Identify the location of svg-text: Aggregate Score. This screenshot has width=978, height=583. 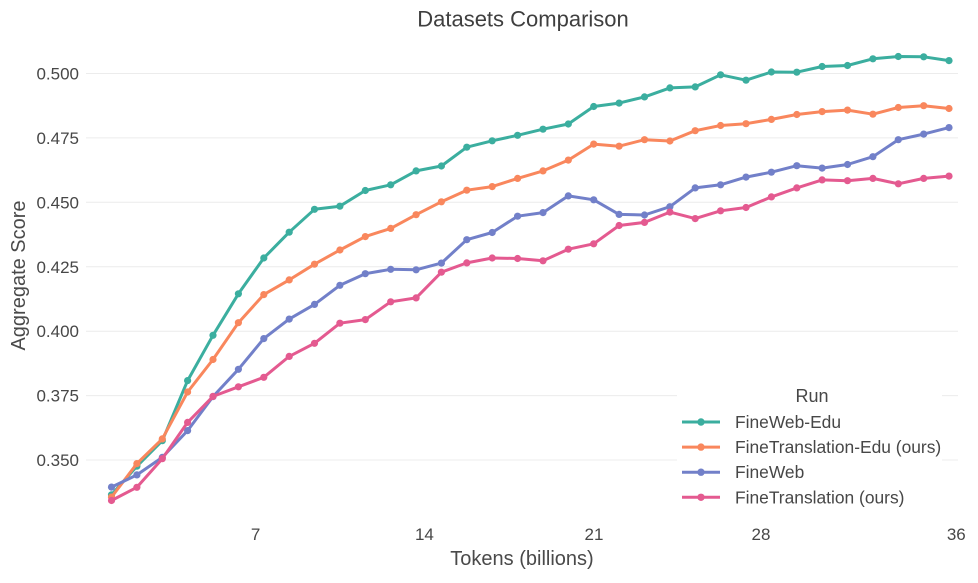
(19, 275).